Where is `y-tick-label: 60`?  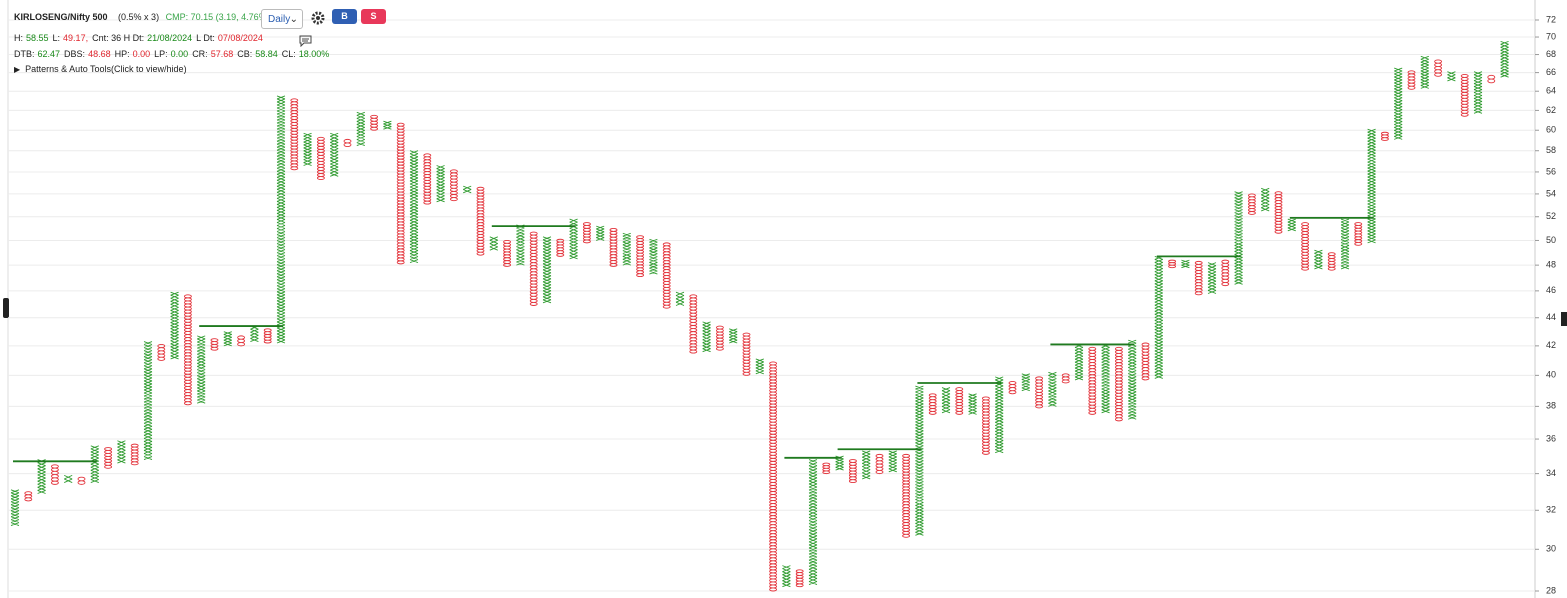
y-tick-label: 60 is located at coordinates (1551, 130).